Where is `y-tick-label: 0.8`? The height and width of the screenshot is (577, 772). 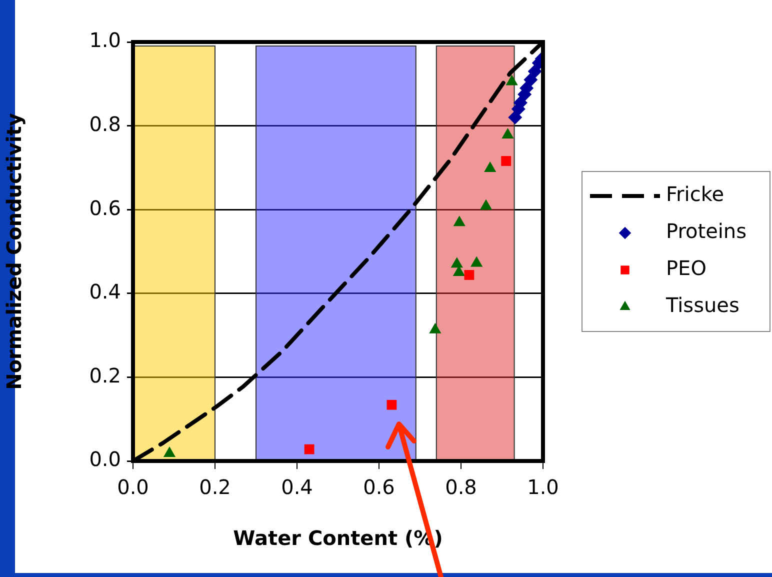 y-tick-label: 0.8 is located at coordinates (105, 124).